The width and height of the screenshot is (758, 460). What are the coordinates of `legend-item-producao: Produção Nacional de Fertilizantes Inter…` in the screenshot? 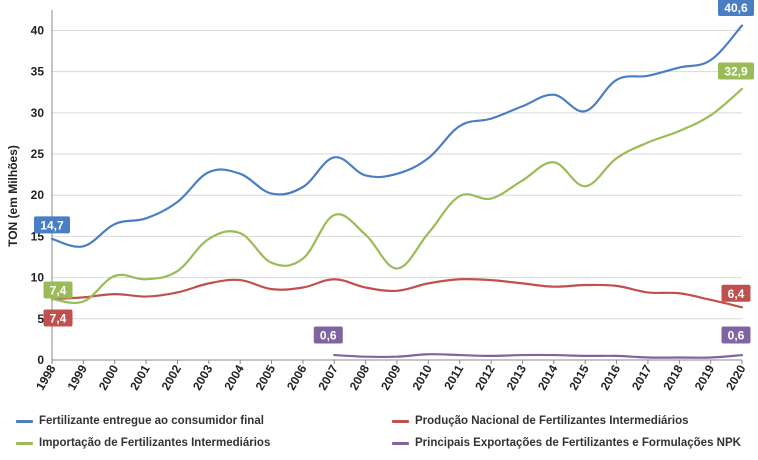 It's located at (540, 421).